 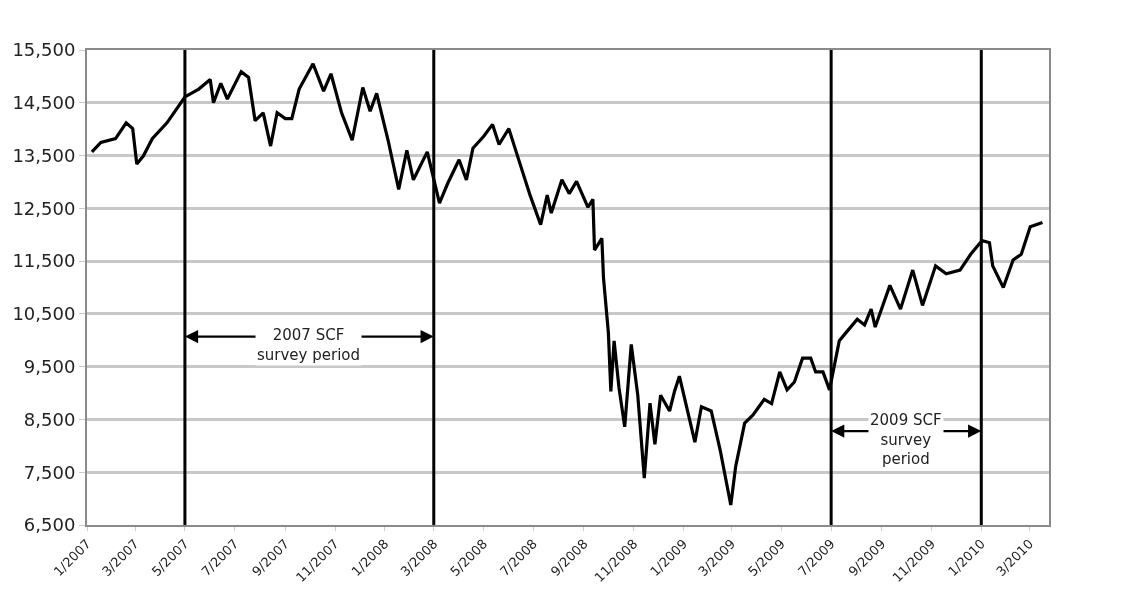 I want to click on y-tick-label: 8,500, so click(x=49, y=419).